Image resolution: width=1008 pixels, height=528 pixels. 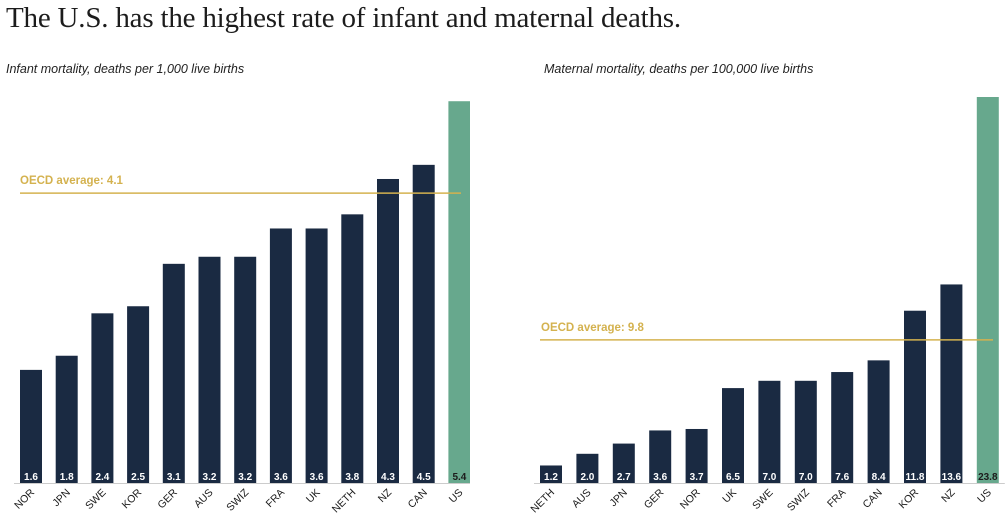 I want to click on infant-value-label-swiz: 3.2, so click(x=245, y=477).